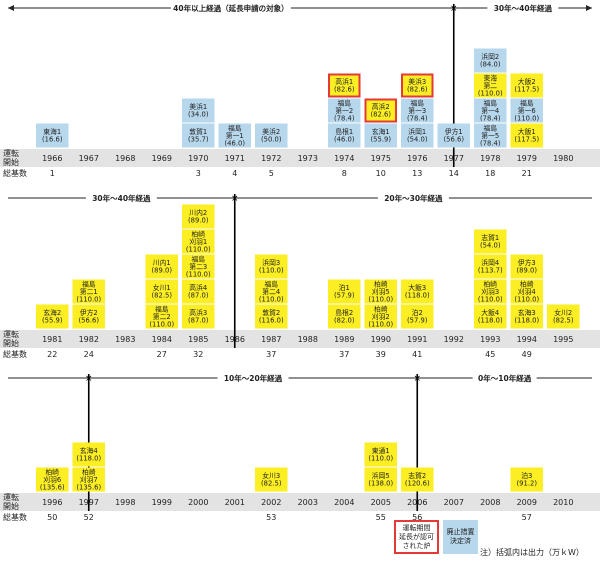 Image resolution: width=600 pixels, height=563 pixels. I want to click on reactor-output: (87.0), so click(198, 321).